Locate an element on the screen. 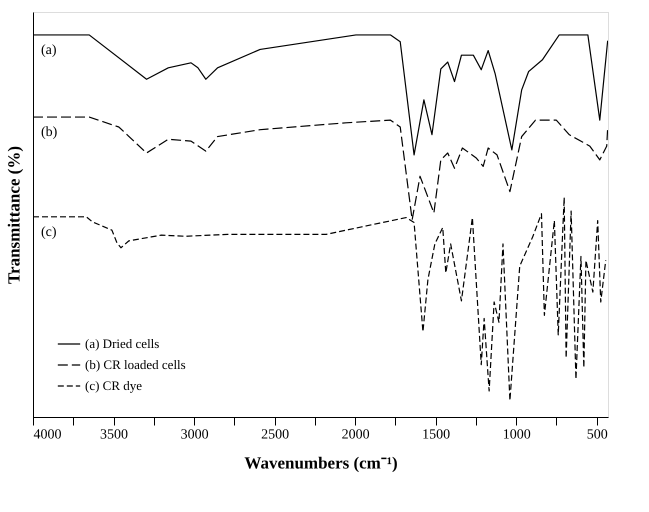 This screenshot has width=649, height=512. x-tick-label: 2000 is located at coordinates (356, 435).